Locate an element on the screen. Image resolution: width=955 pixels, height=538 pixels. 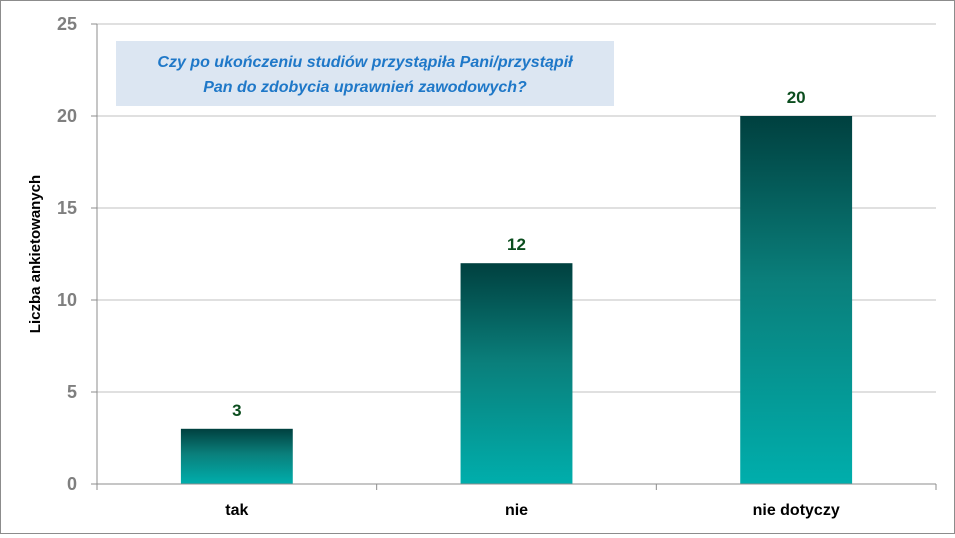
chart-title-box is located at coordinates (365, 73).